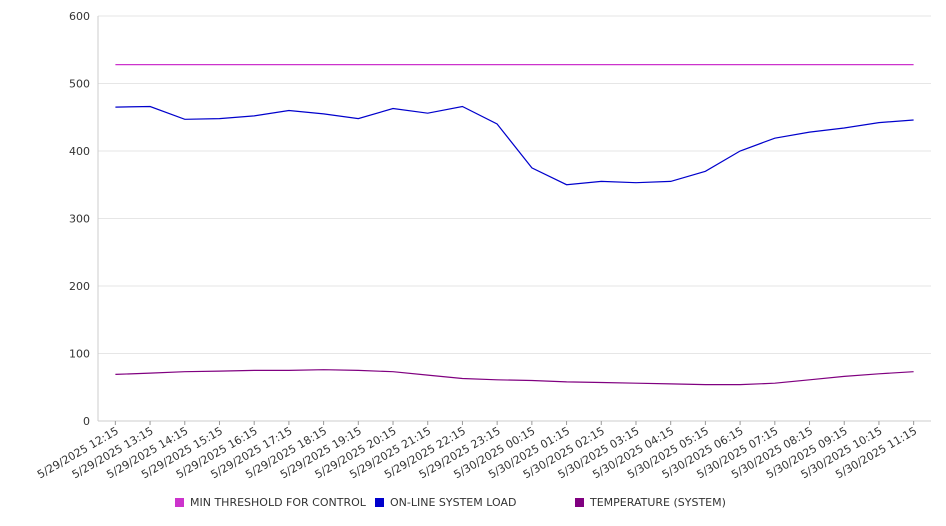  Describe the element at coordinates (79, 286) in the screenshot. I see `y-tick-label: 200` at that location.